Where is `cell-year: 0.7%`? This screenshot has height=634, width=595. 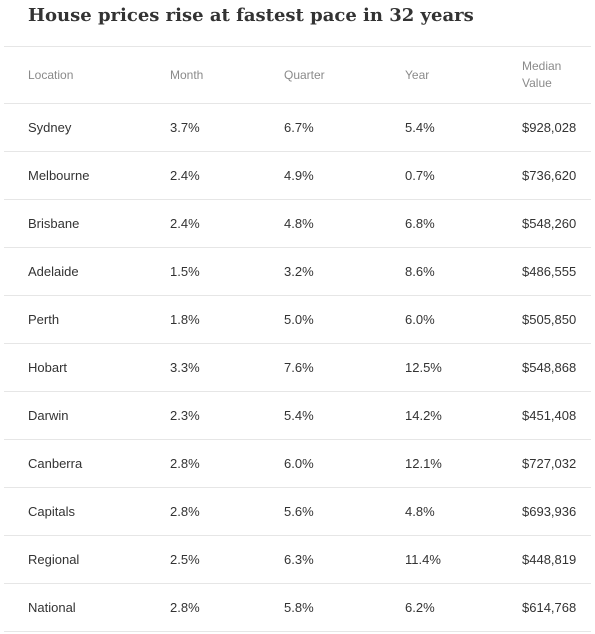 cell-year: 0.7% is located at coordinates (420, 175).